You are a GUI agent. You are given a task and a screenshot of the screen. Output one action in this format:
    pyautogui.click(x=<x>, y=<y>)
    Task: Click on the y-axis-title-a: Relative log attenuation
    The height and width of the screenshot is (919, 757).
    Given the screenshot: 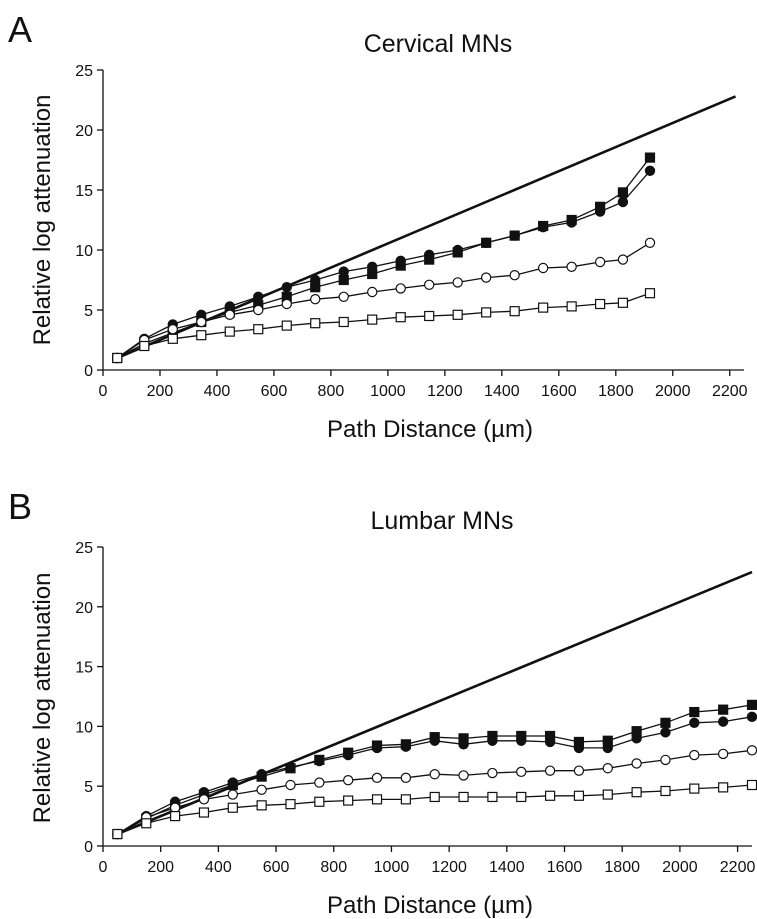 What is the action you would take?
    pyautogui.click(x=42, y=220)
    